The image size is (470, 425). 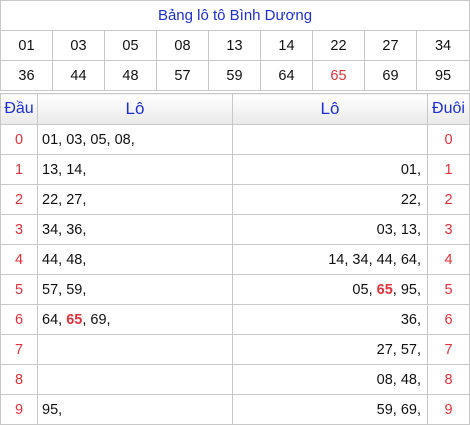 What do you see at coordinates (130, 45) in the screenshot?
I see `lotto-number: 05` at bounding box center [130, 45].